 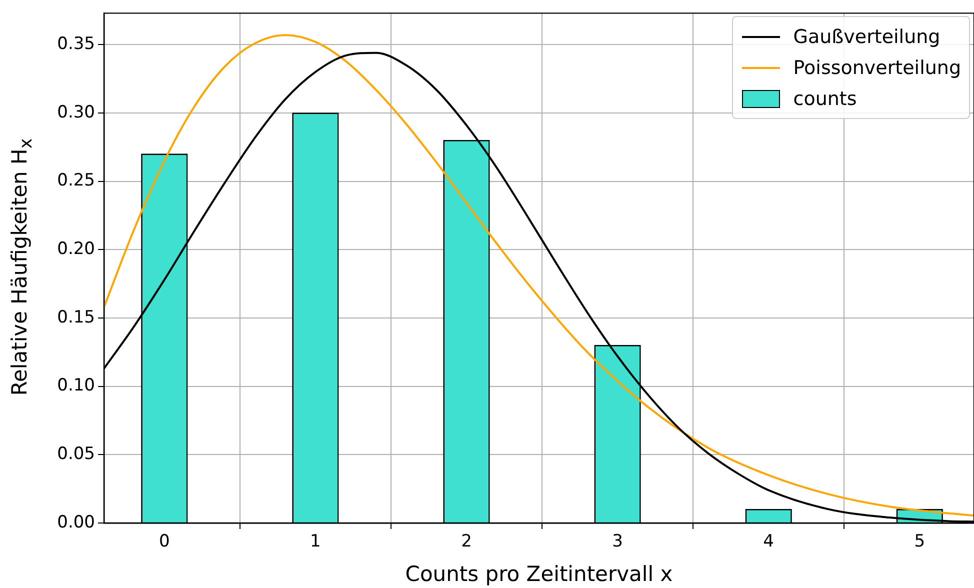 I want to click on x-axis-title: Counts pro Zeitintervall x, so click(x=539, y=574).